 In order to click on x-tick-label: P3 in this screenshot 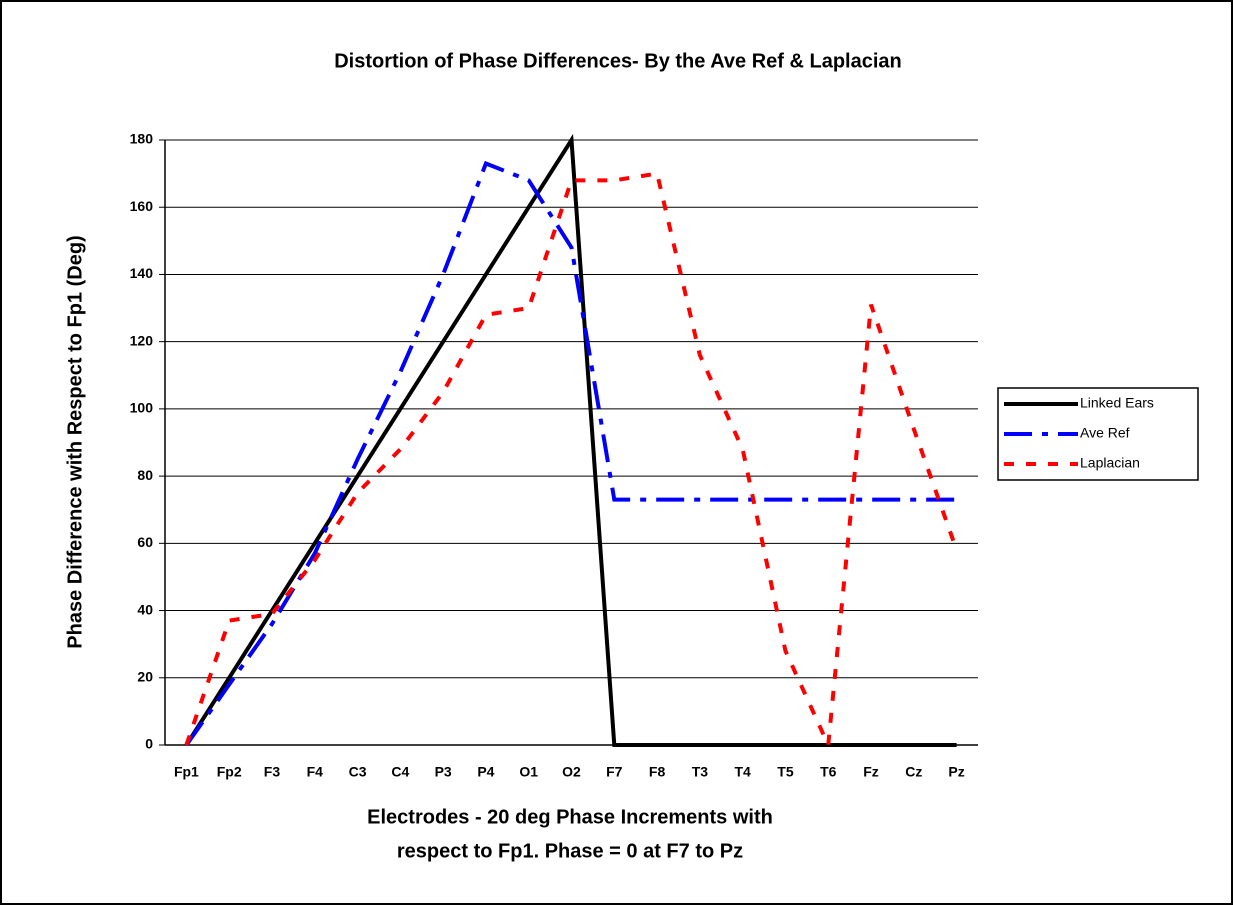, I will do `click(443, 772)`.